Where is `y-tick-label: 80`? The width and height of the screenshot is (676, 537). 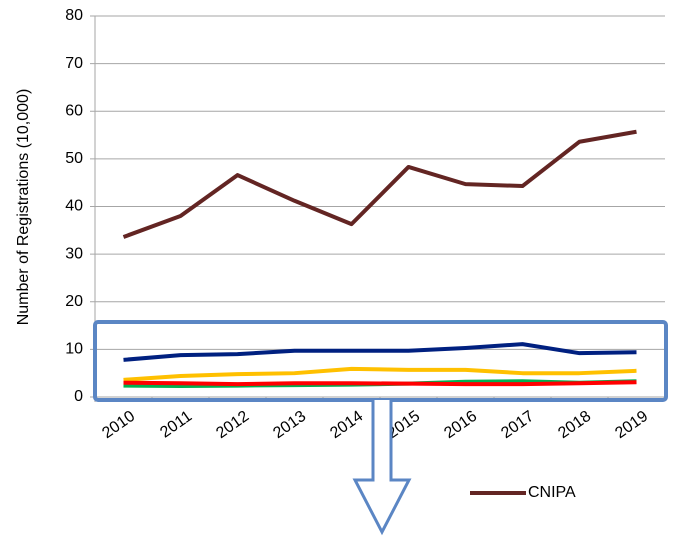 y-tick-label: 80 is located at coordinates (74, 15).